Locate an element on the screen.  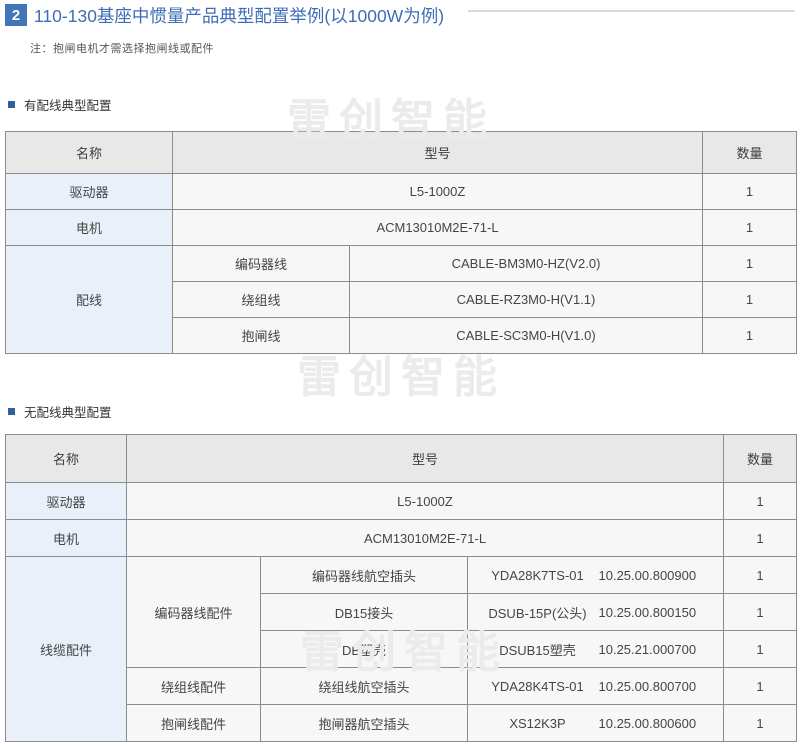
table-row: DB15接头 DSUB-15P(公头) 10.25.00.800150 1 is located at coordinates (402, 612).